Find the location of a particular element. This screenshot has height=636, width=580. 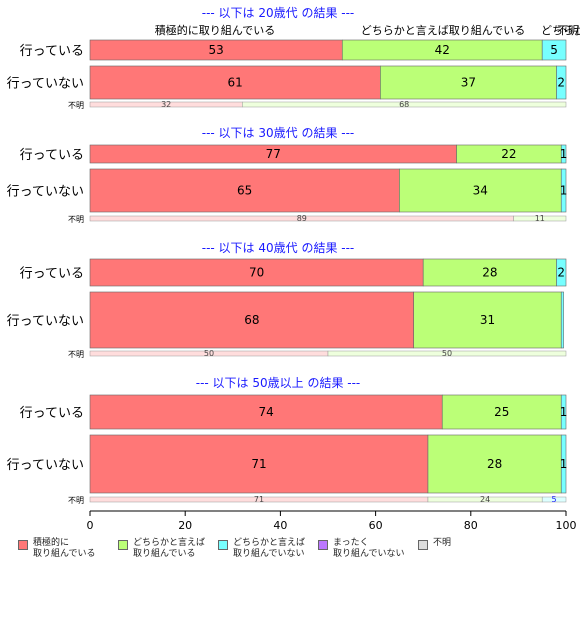

data-label: 5 is located at coordinates (554, 50).